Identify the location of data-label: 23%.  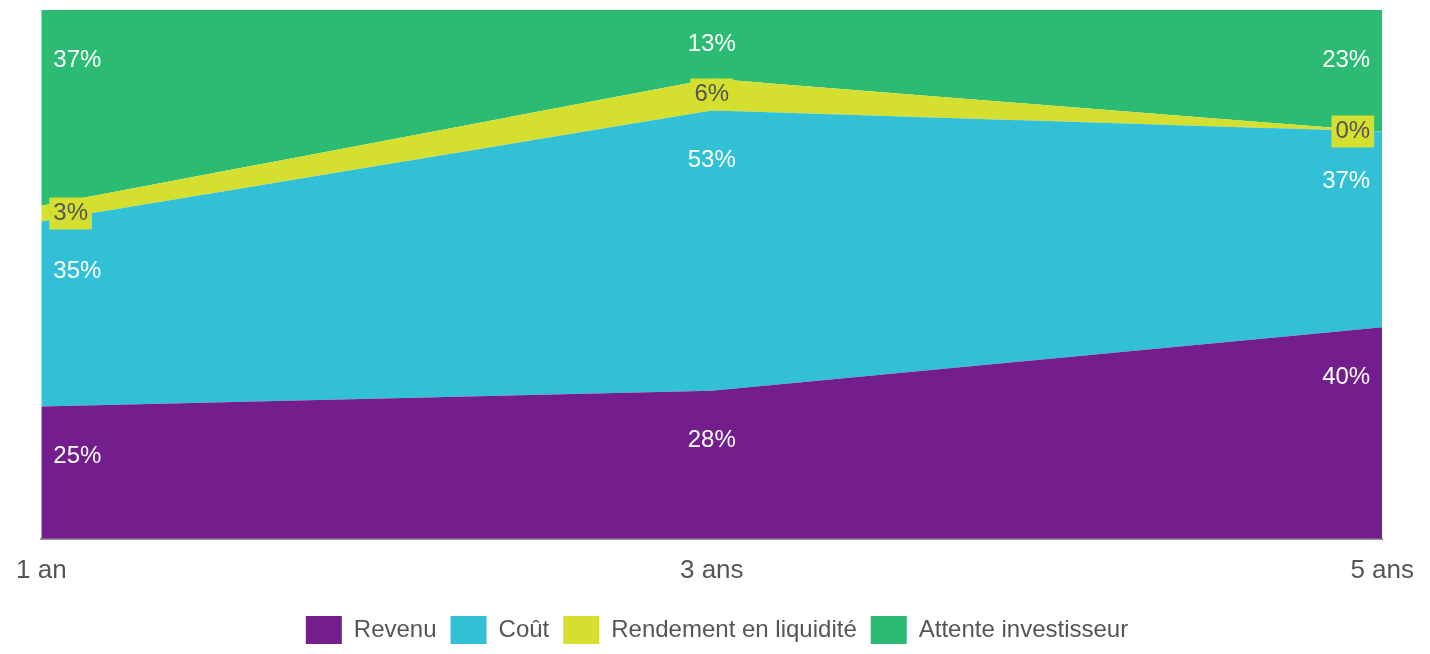
(1346, 58).